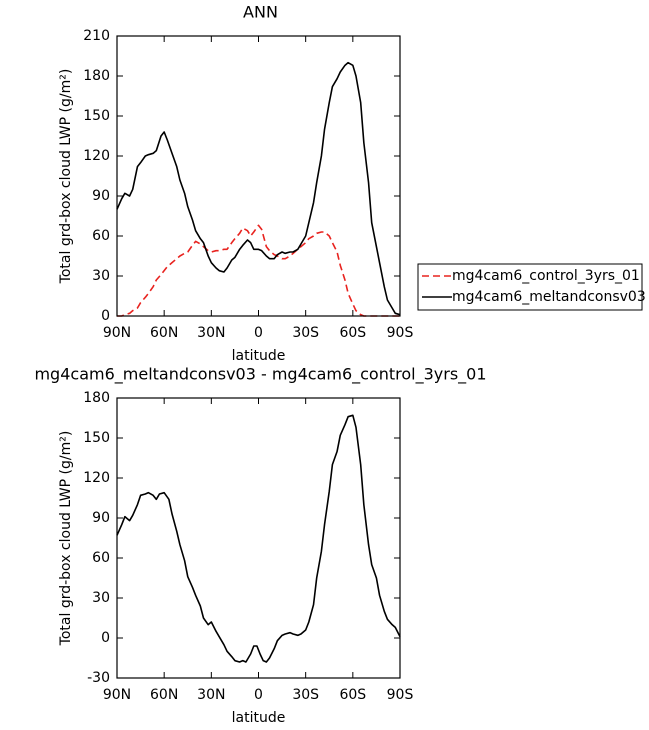 The image size is (649, 730). I want to click on y-tick-label: -30, so click(98, 678).